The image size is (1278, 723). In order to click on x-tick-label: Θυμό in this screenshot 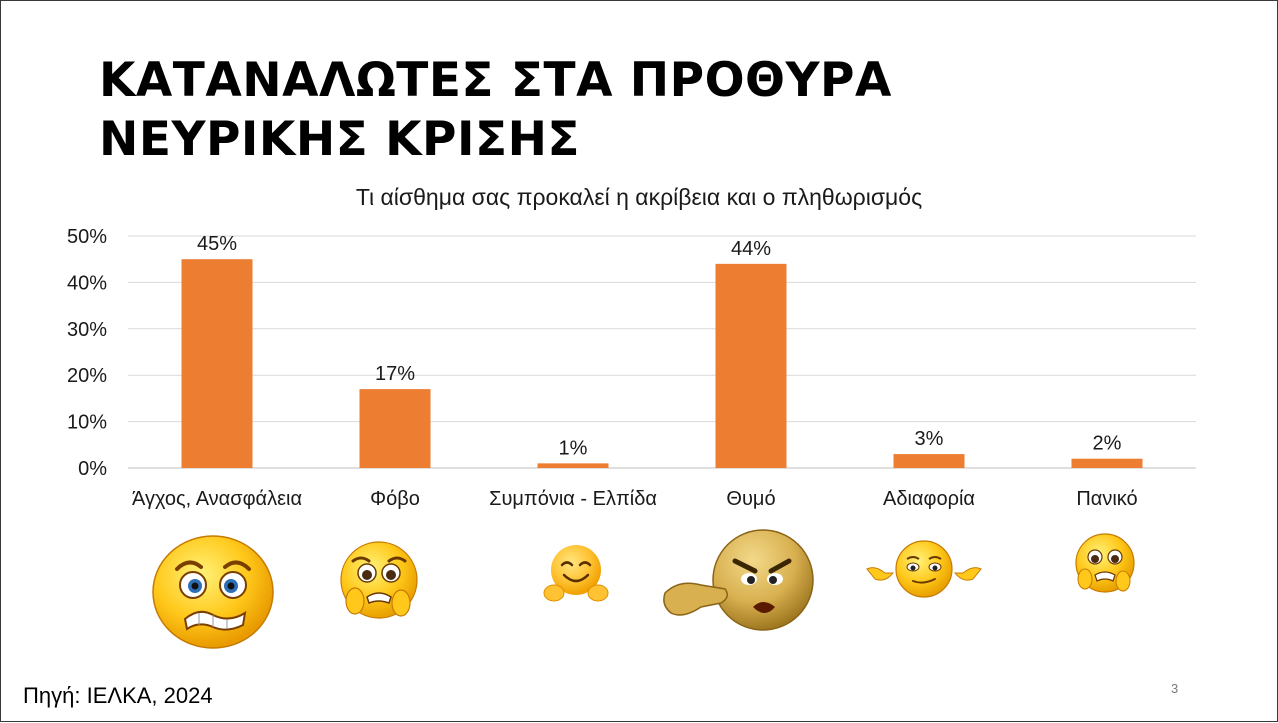, I will do `click(750, 499)`.